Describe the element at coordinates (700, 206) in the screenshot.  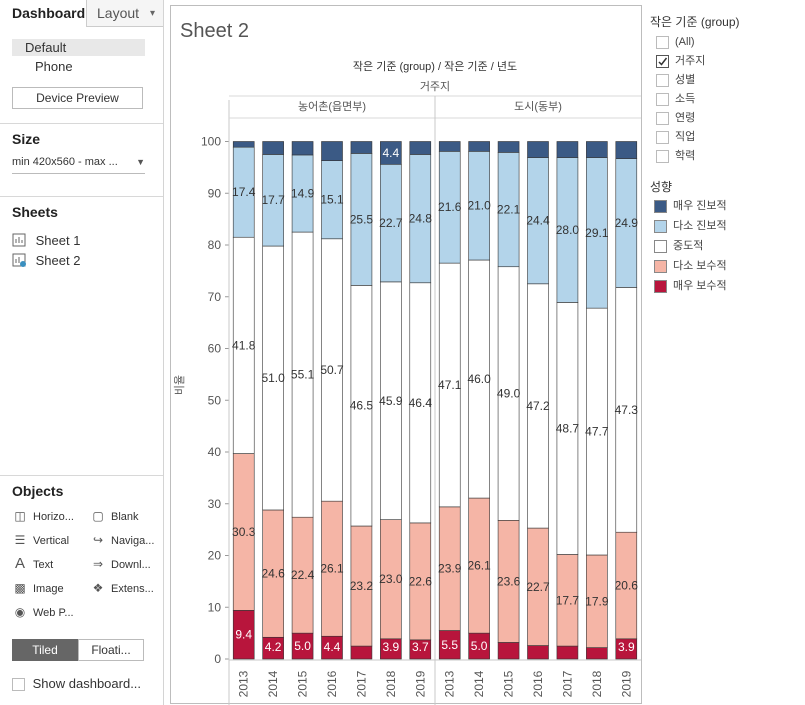
I see `legend-label: 매우 진보적` at that location.